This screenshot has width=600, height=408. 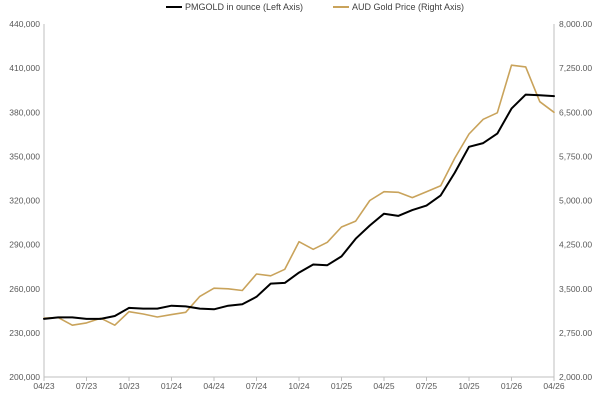 What do you see at coordinates (257, 386) in the screenshot?
I see `x-tick-label: 07/24` at bounding box center [257, 386].